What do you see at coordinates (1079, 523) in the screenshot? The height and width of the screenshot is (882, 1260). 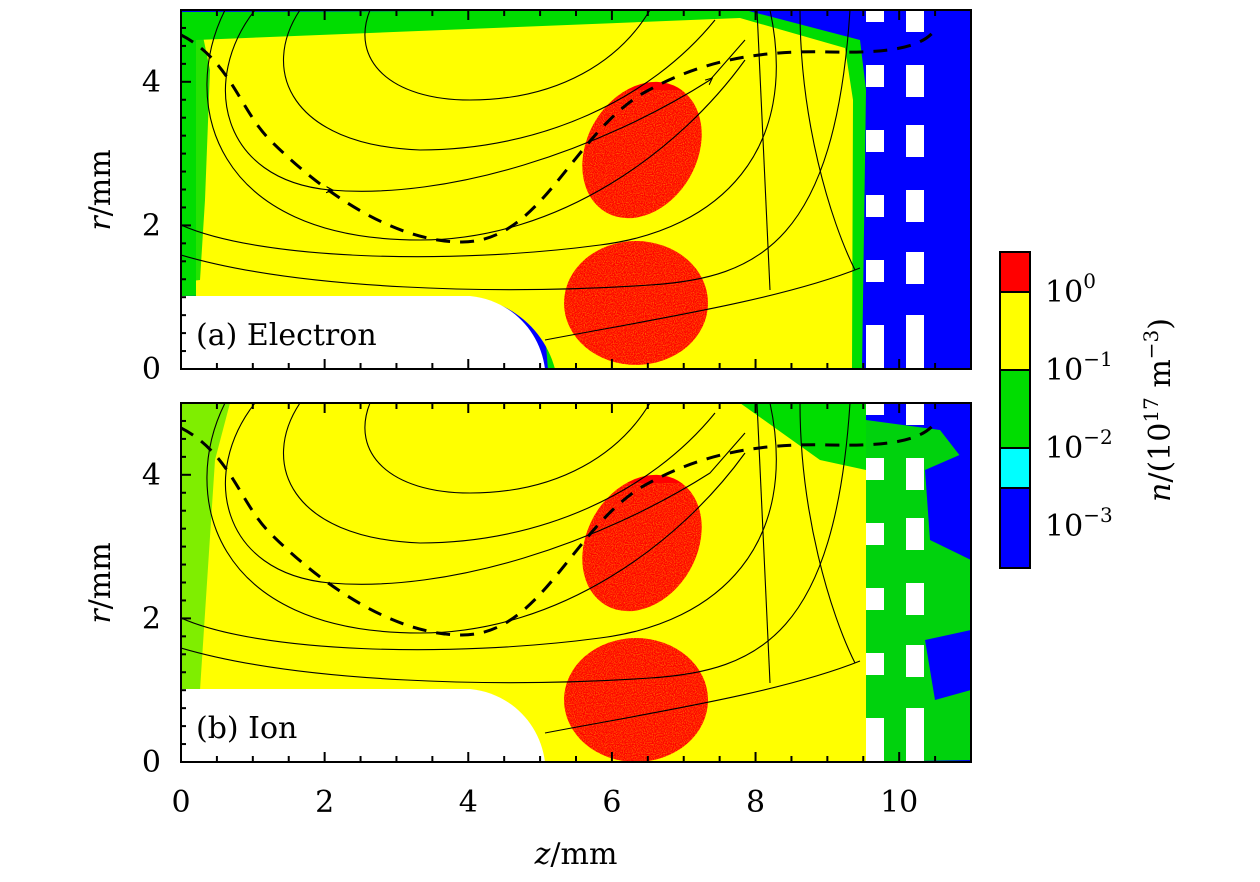 I see `colorbar-tick-label: 10⁻³` at bounding box center [1079, 523].